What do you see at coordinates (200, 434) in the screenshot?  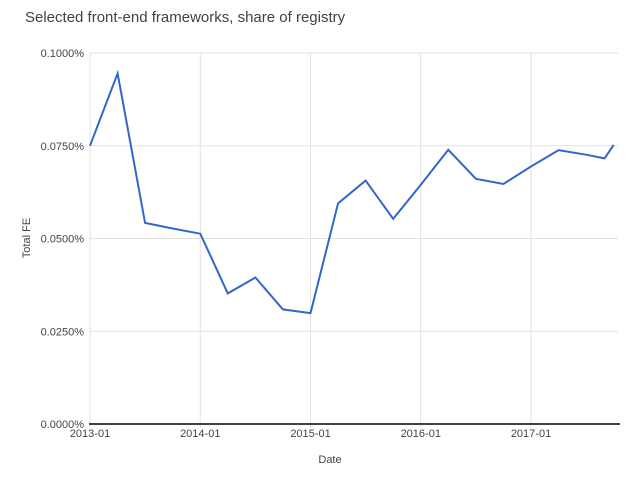 I see `x-tick-label: 2014-01` at bounding box center [200, 434].